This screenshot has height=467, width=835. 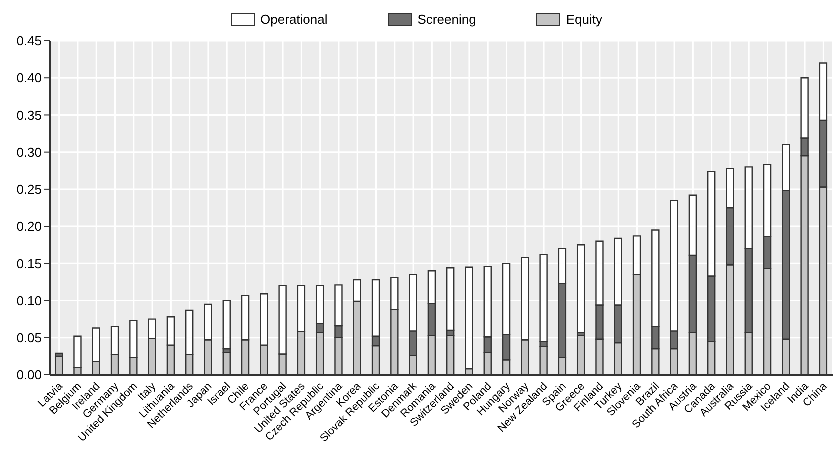 What do you see at coordinates (446, 19) in the screenshot?
I see `legend-label: Screening` at bounding box center [446, 19].